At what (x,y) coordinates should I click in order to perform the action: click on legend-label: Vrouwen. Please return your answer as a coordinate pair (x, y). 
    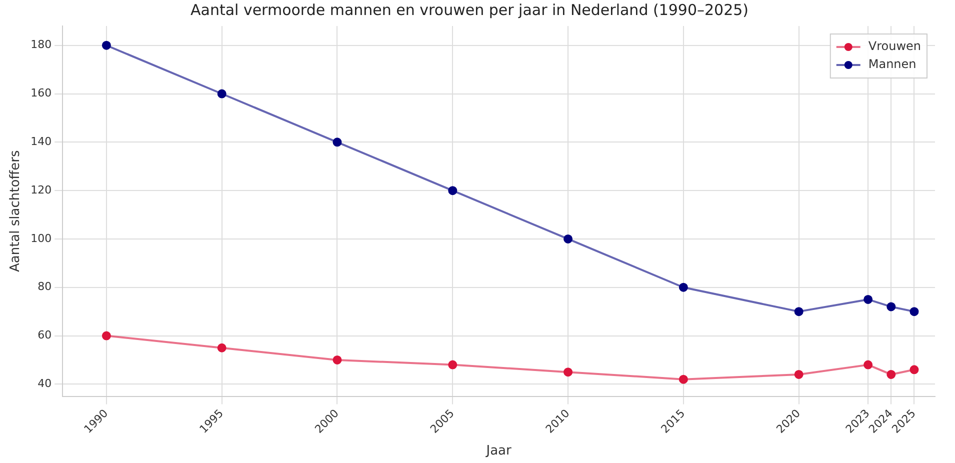
    Looking at the image, I should click on (895, 46).